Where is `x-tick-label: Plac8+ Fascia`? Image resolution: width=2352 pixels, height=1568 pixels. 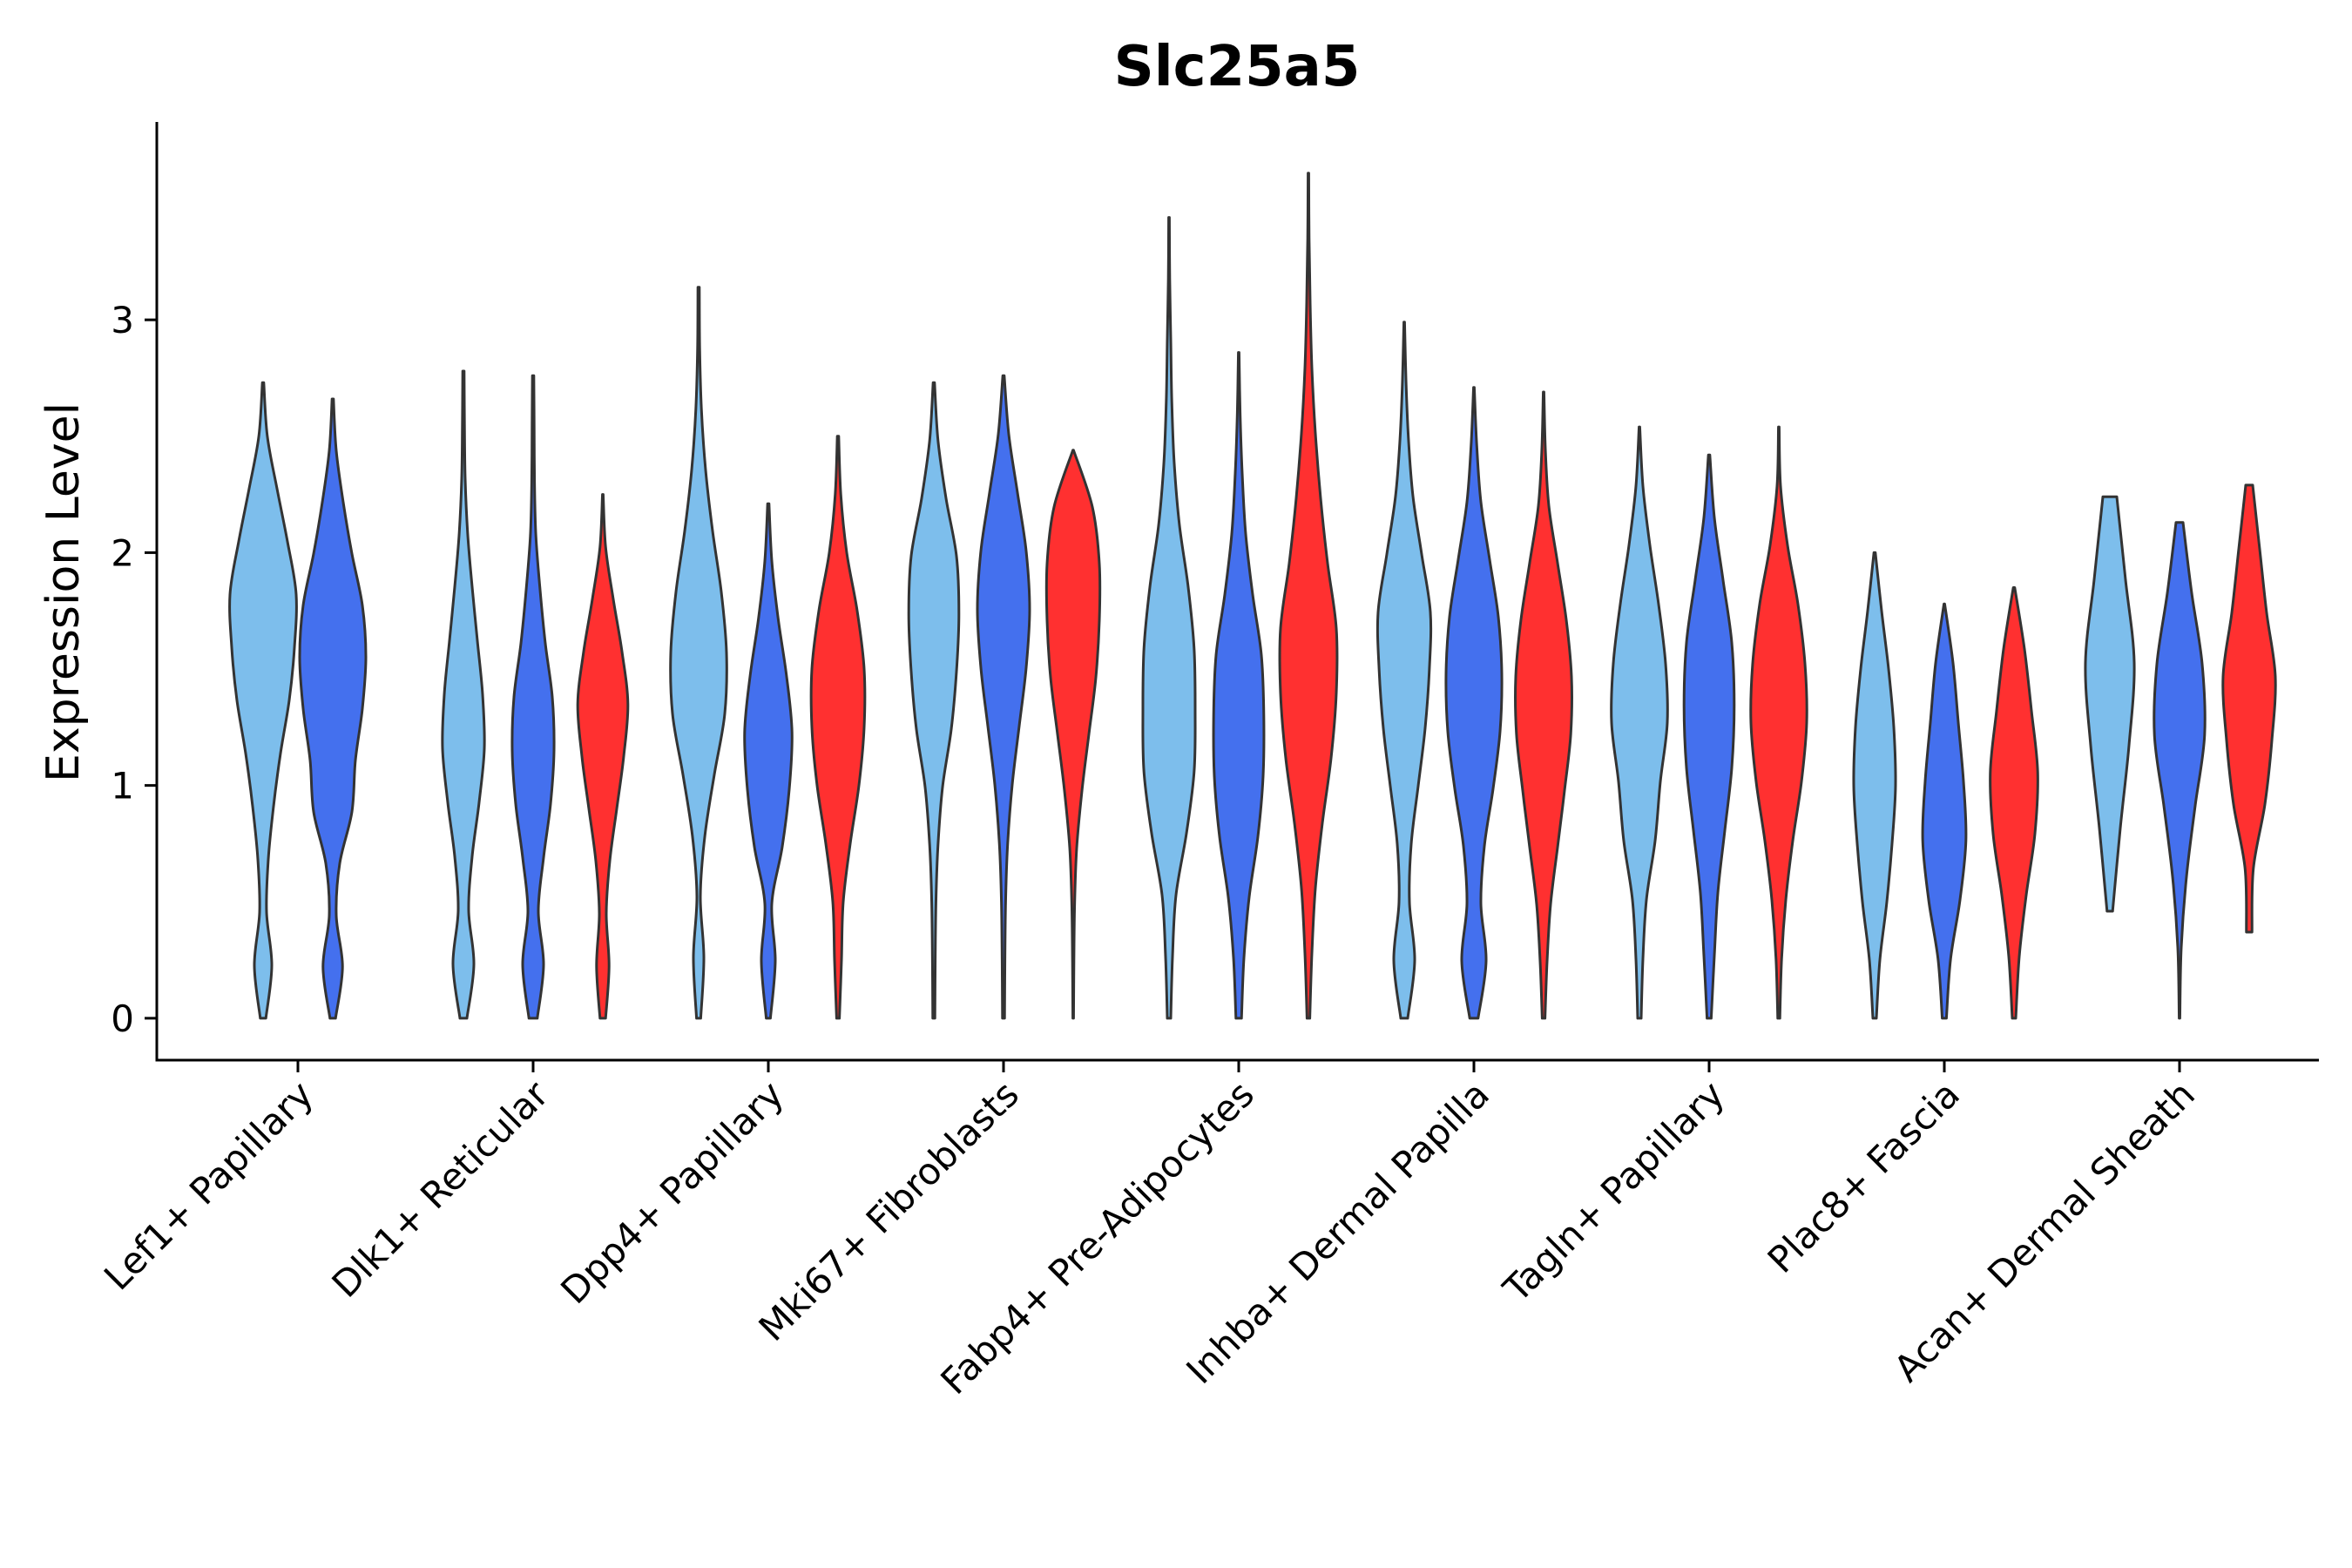 x-tick-label: Plac8+ Fascia is located at coordinates (1864, 1176).